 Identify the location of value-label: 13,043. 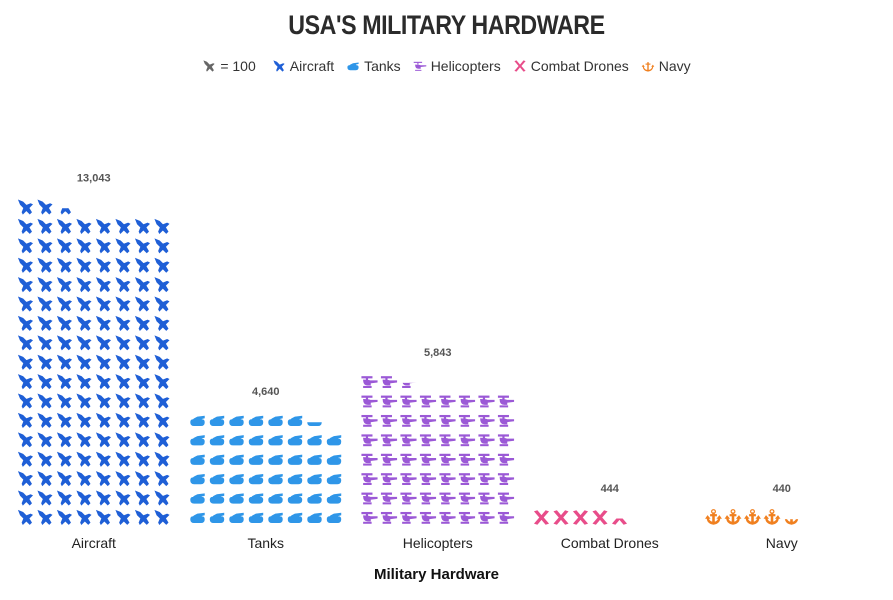
(94, 179).